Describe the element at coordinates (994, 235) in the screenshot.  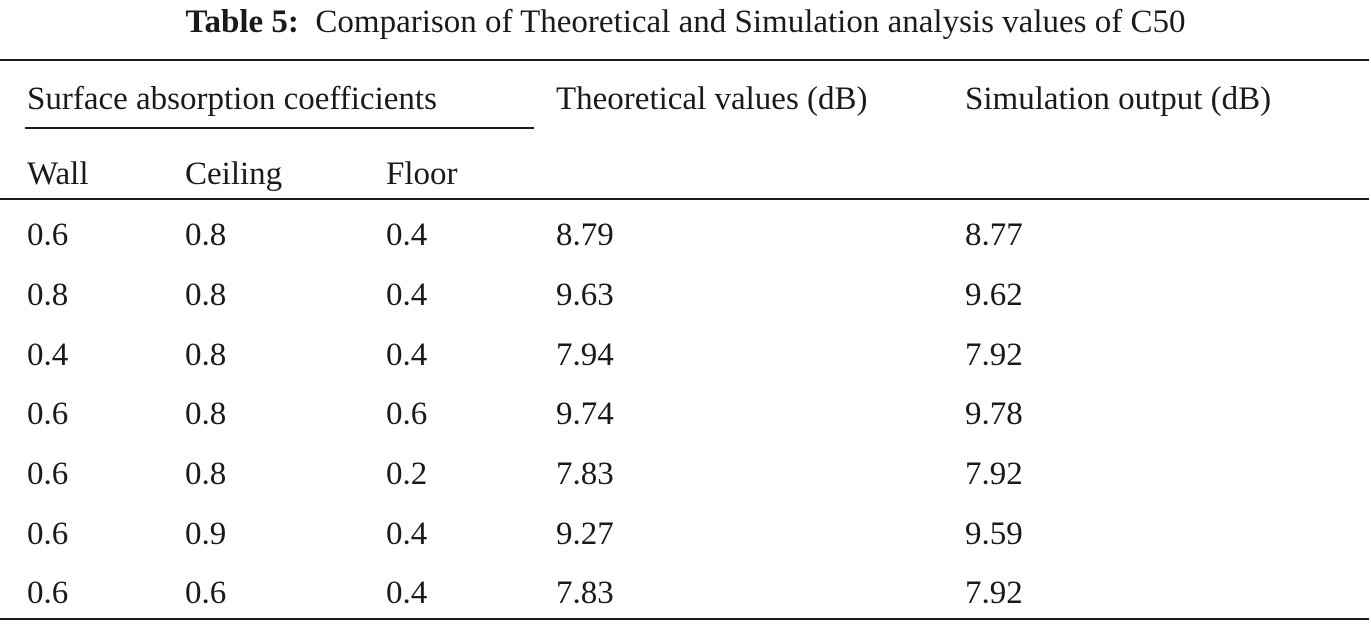
I see `cell-simulation: 8.77` at that location.